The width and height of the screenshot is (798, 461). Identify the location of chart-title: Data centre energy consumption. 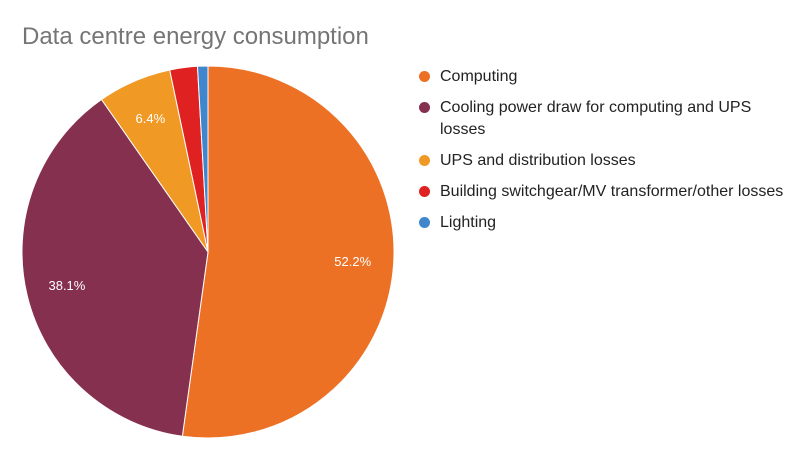
(195, 36).